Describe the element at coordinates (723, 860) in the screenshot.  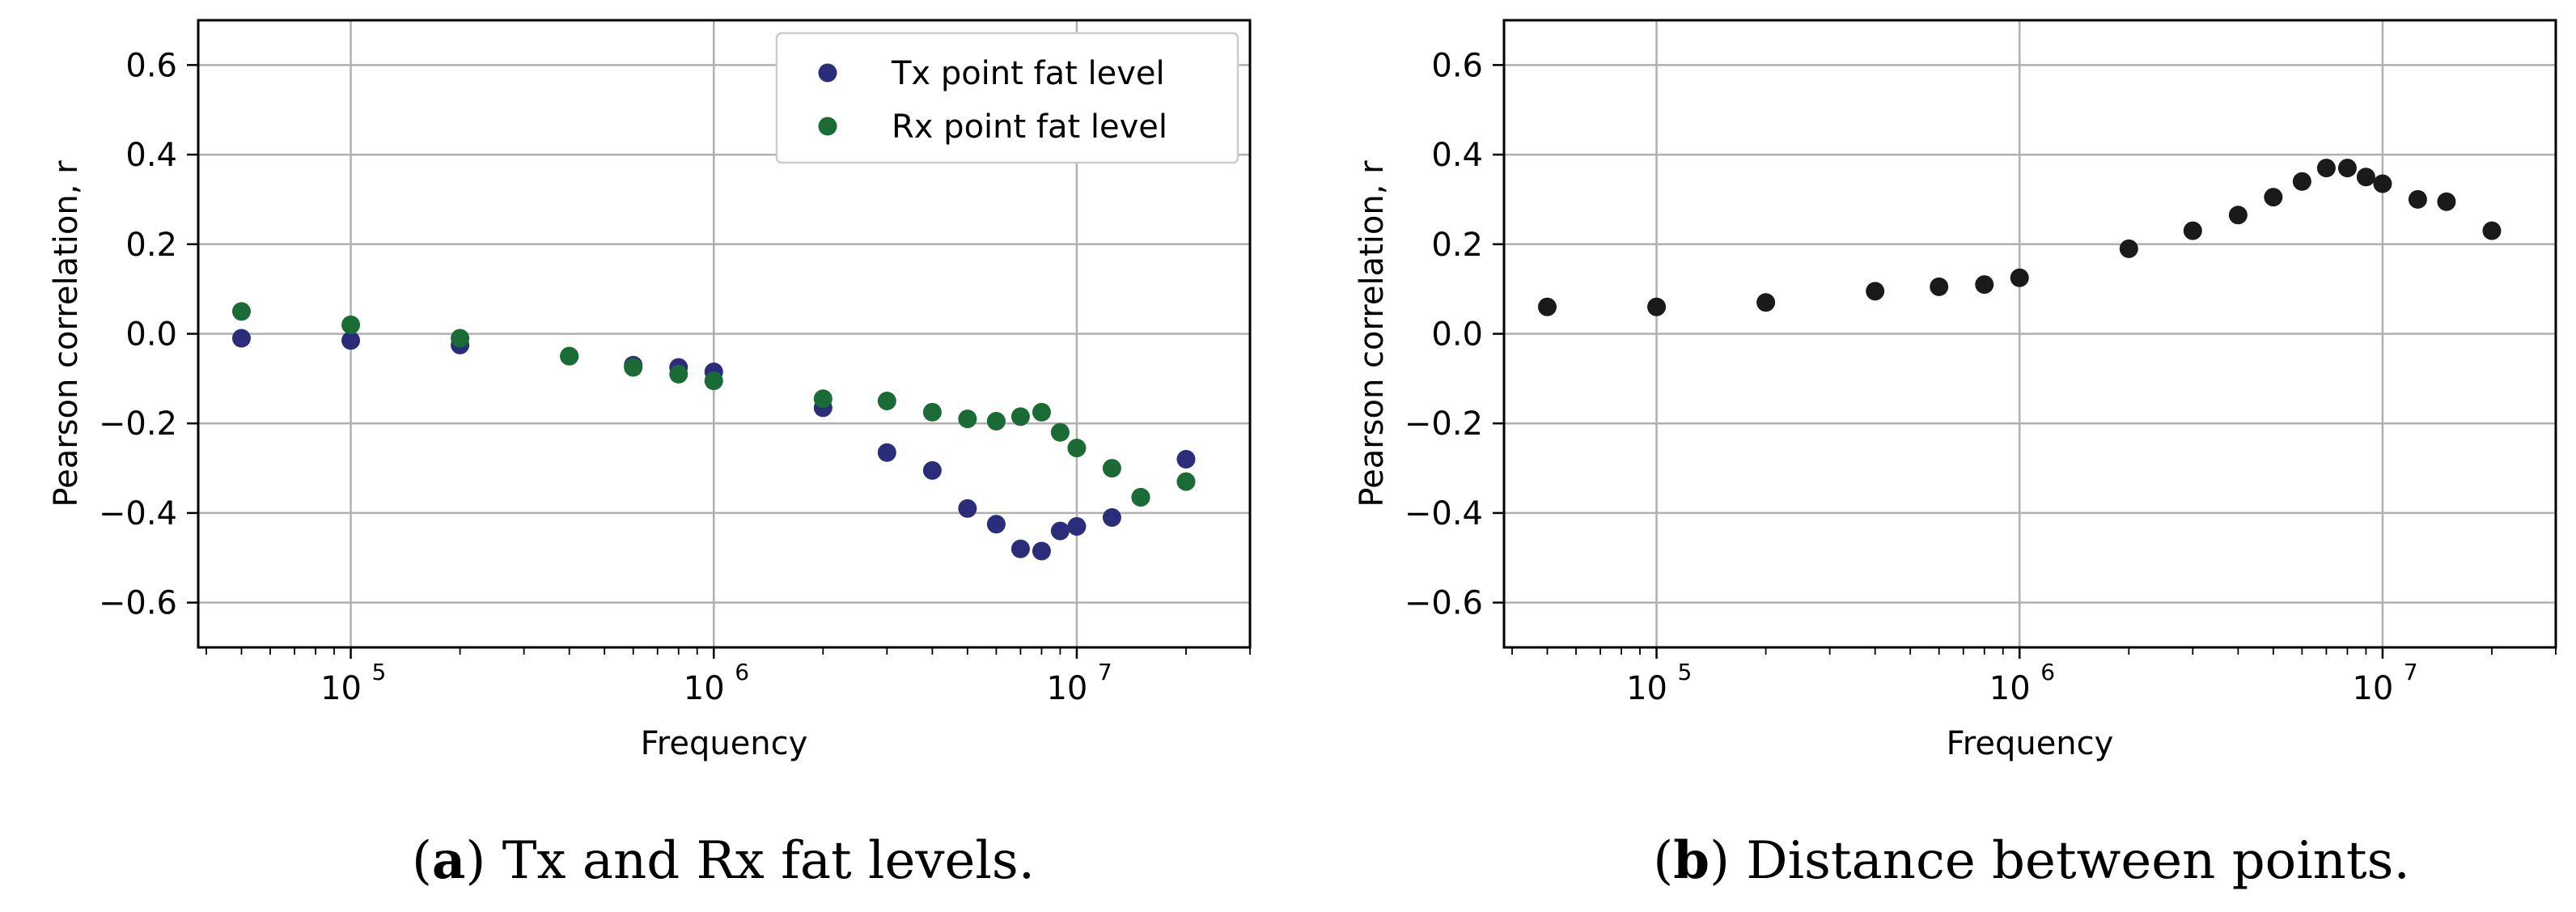
I see `panel-caption: (a) Tx and Rx fat levels.` at that location.